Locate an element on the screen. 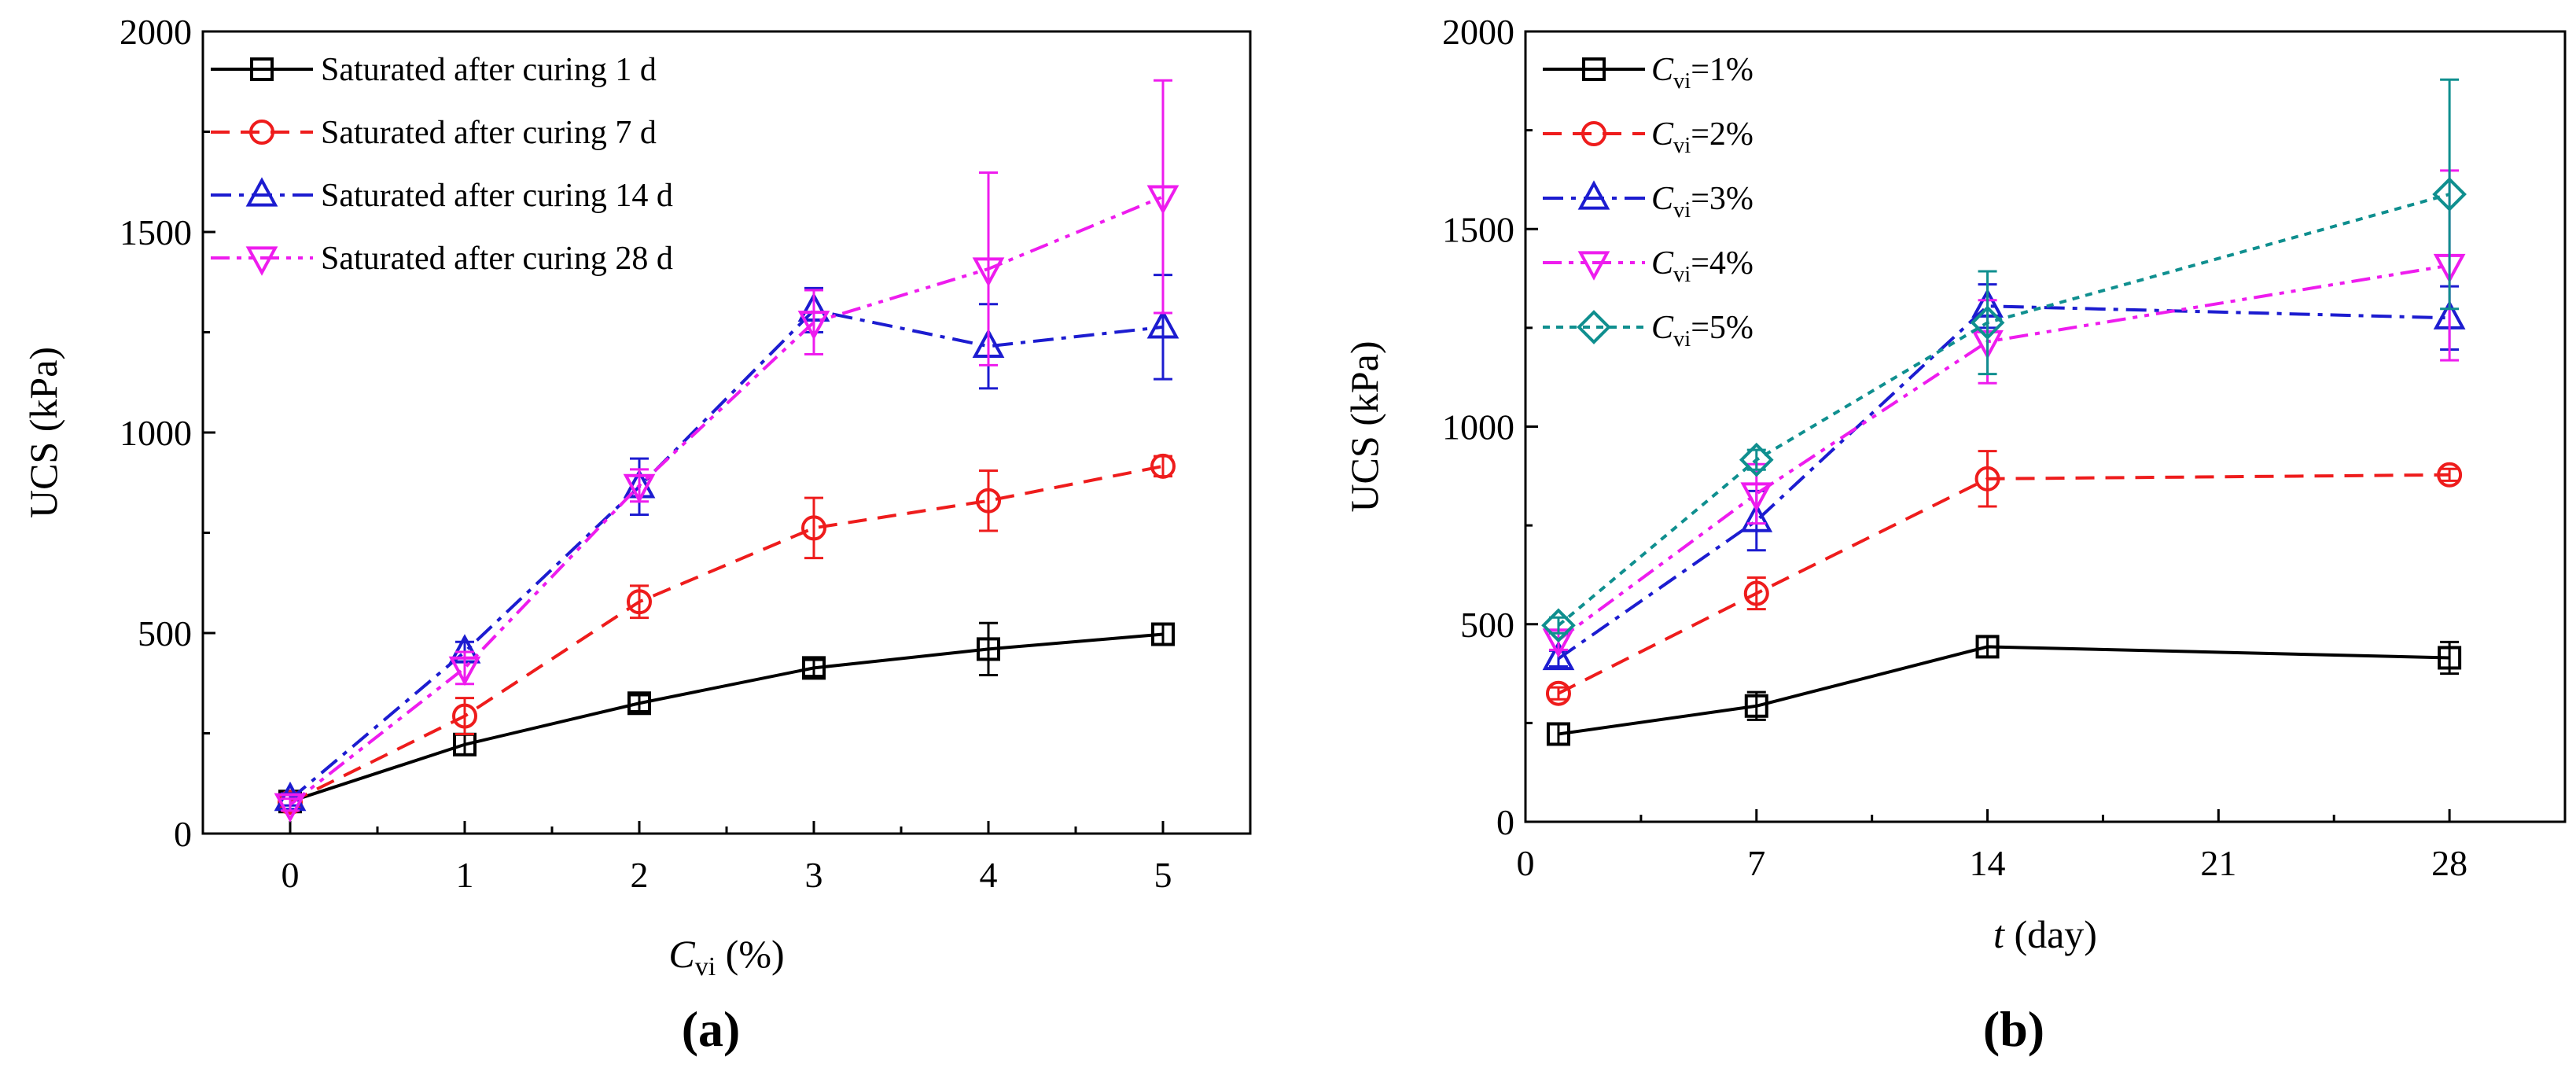  x-tick-label: 0 is located at coordinates (1526, 863).